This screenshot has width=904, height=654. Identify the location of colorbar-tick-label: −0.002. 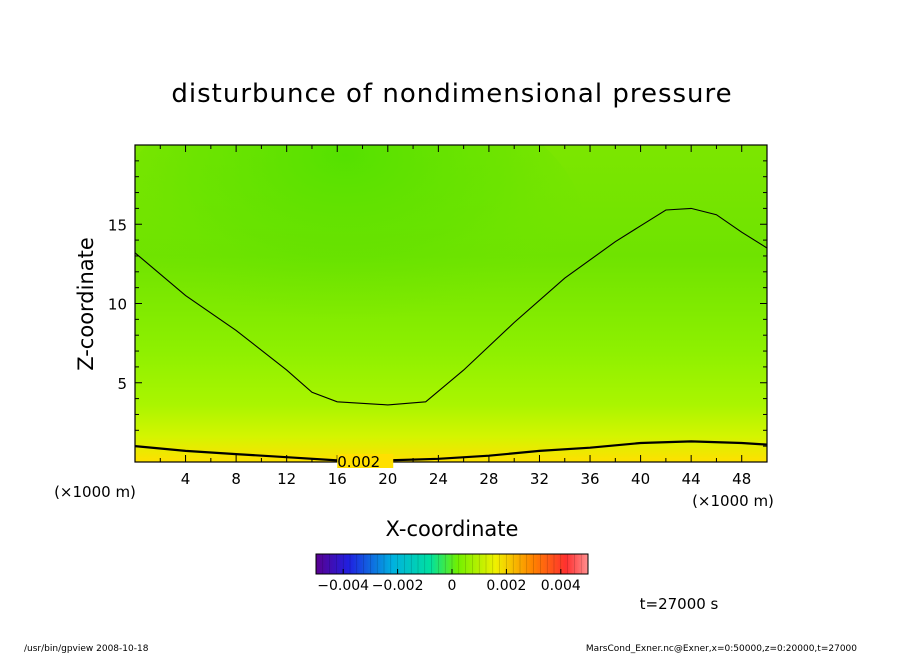
(398, 586).